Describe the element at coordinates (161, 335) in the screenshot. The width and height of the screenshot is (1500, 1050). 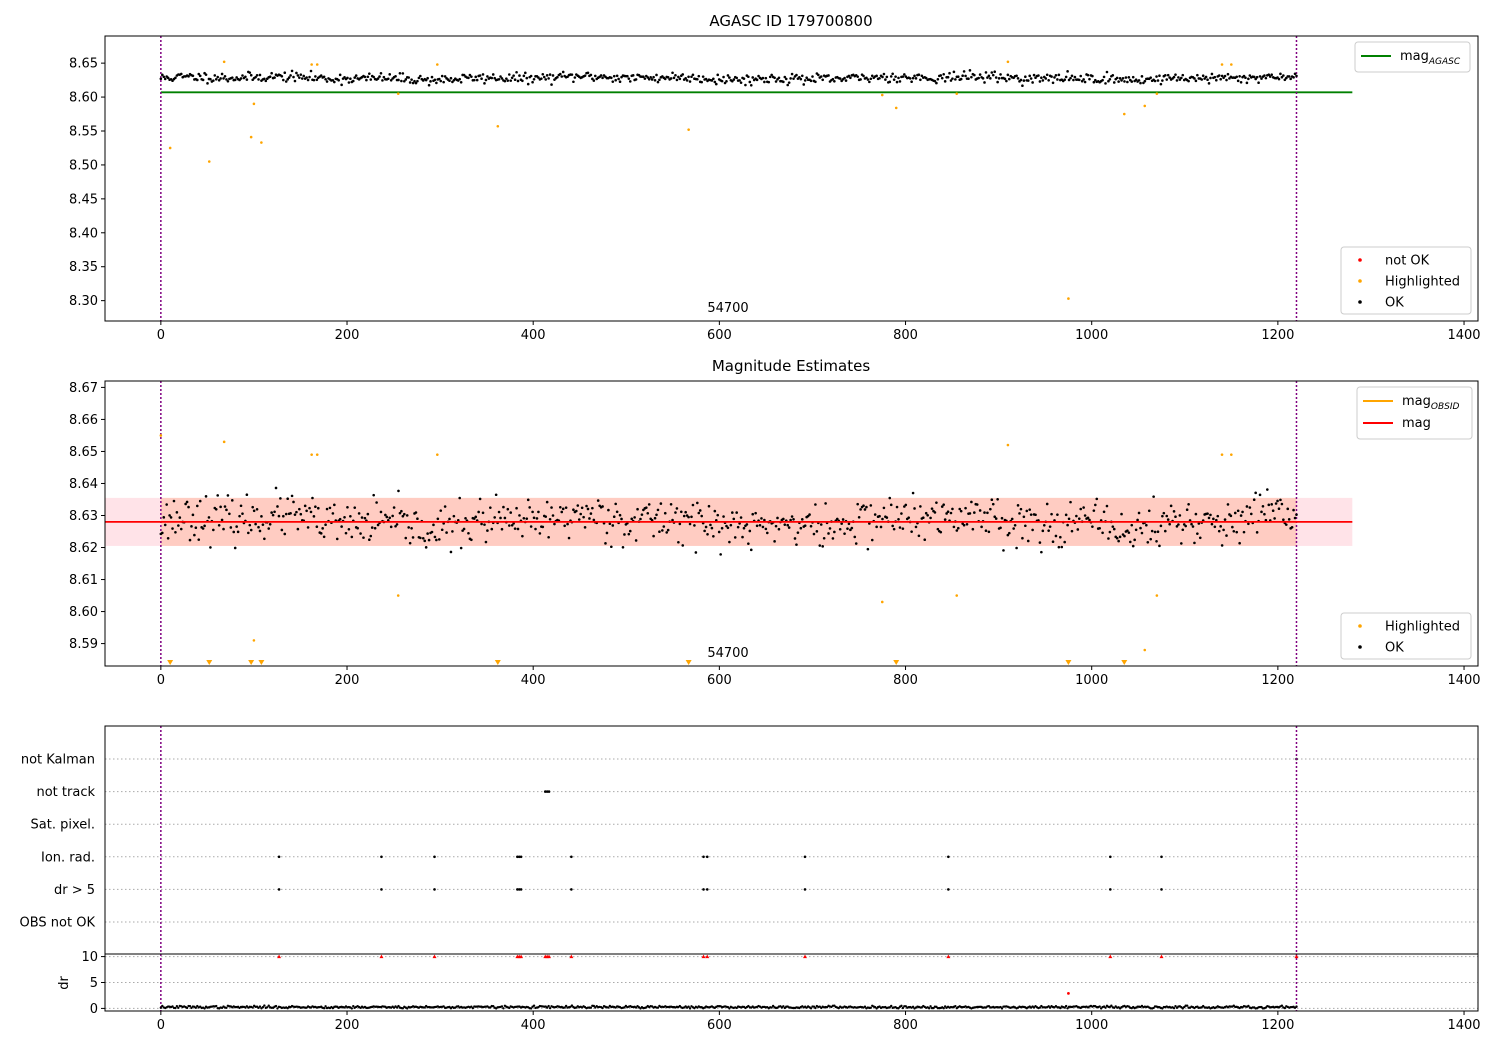
I see `p1-xtick-label: 0` at that location.